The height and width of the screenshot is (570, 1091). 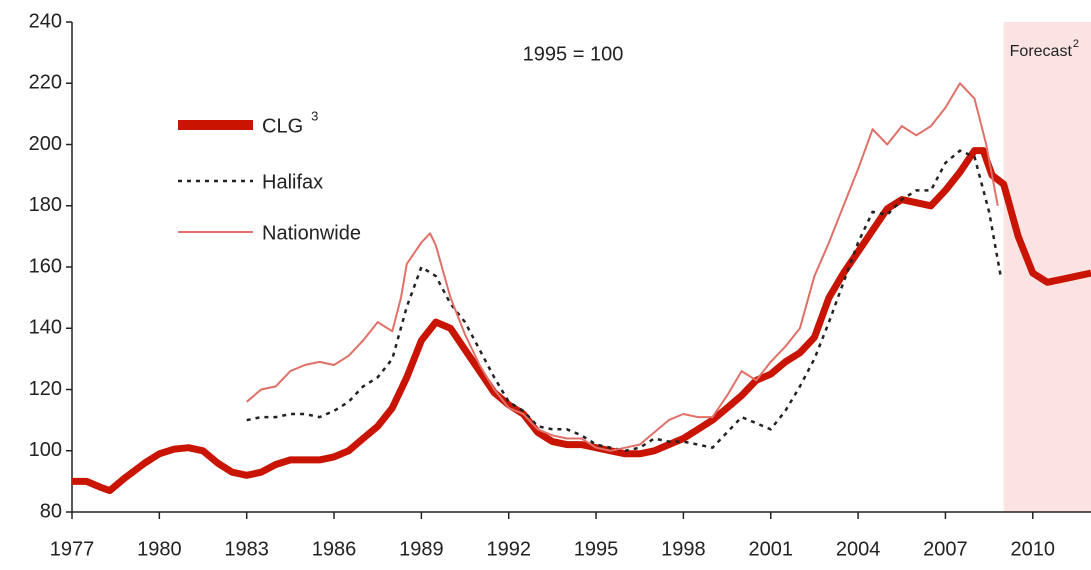 I want to click on annotation: 1995 = 100, so click(x=573, y=54).